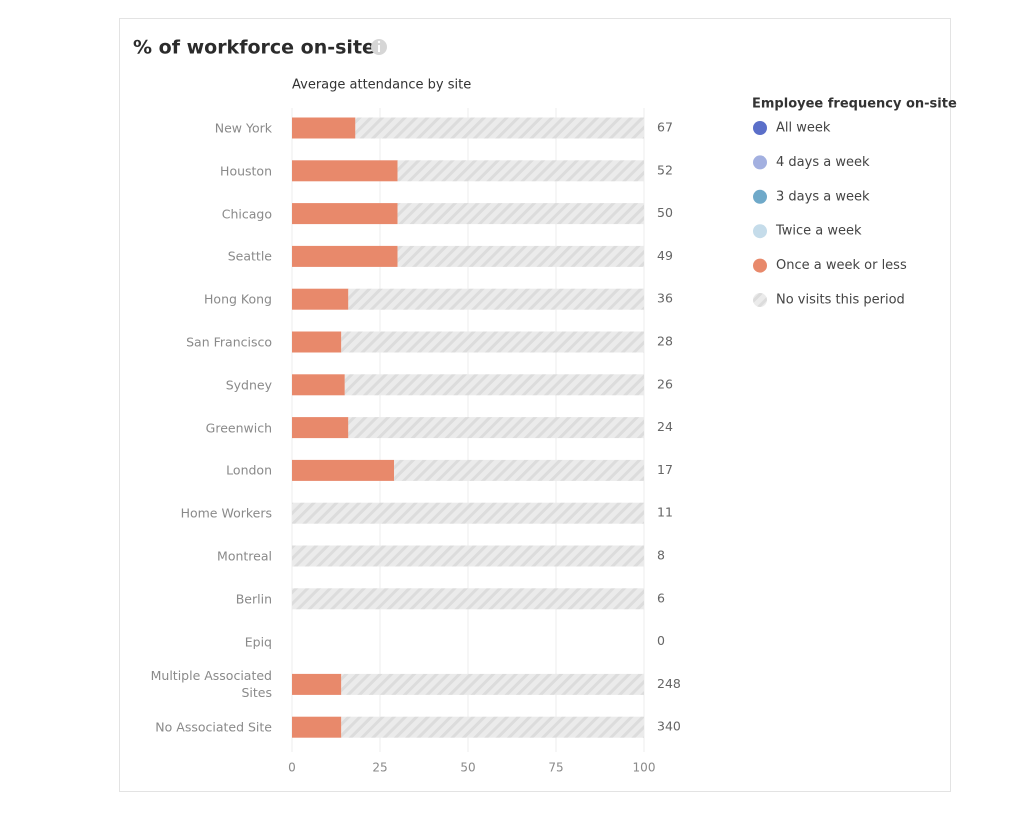  I want to click on legend-label: 4 days a week, so click(823, 162).